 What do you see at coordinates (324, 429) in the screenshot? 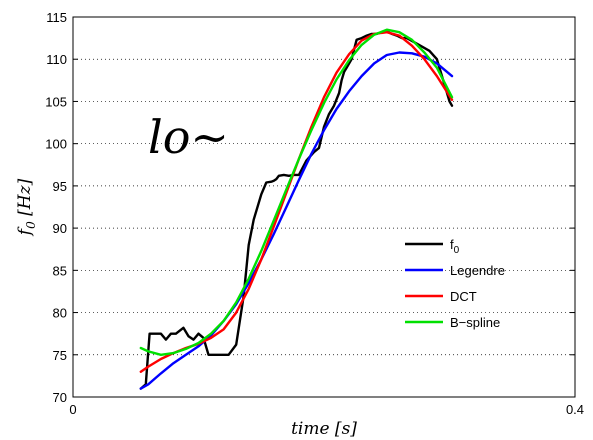
I see `x-axis-label: time [s]` at bounding box center [324, 429].